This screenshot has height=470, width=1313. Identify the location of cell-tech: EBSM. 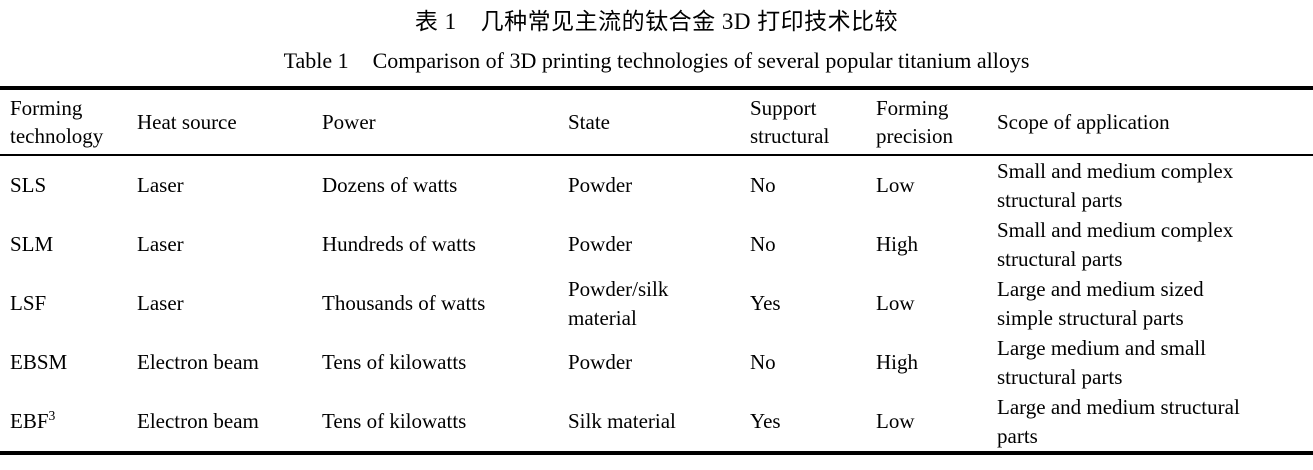
(68, 362).